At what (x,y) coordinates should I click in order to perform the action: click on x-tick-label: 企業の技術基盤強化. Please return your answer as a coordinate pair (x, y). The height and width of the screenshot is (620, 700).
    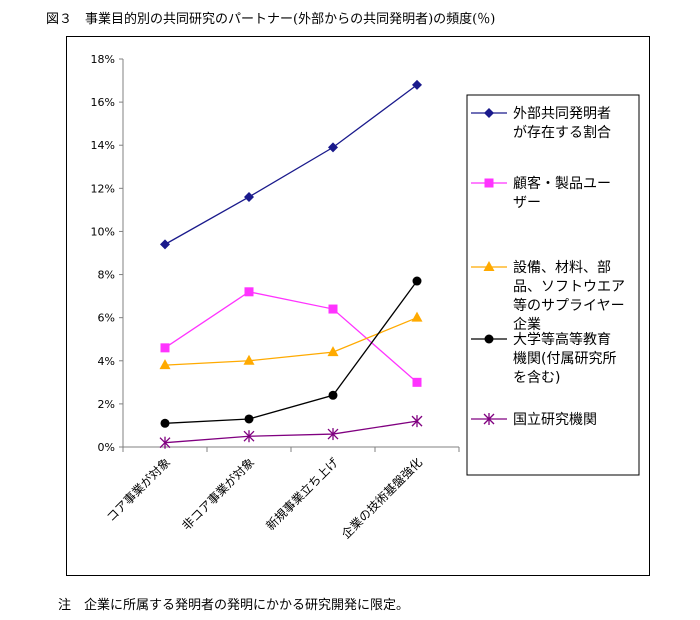
    Looking at the image, I should click on (381, 498).